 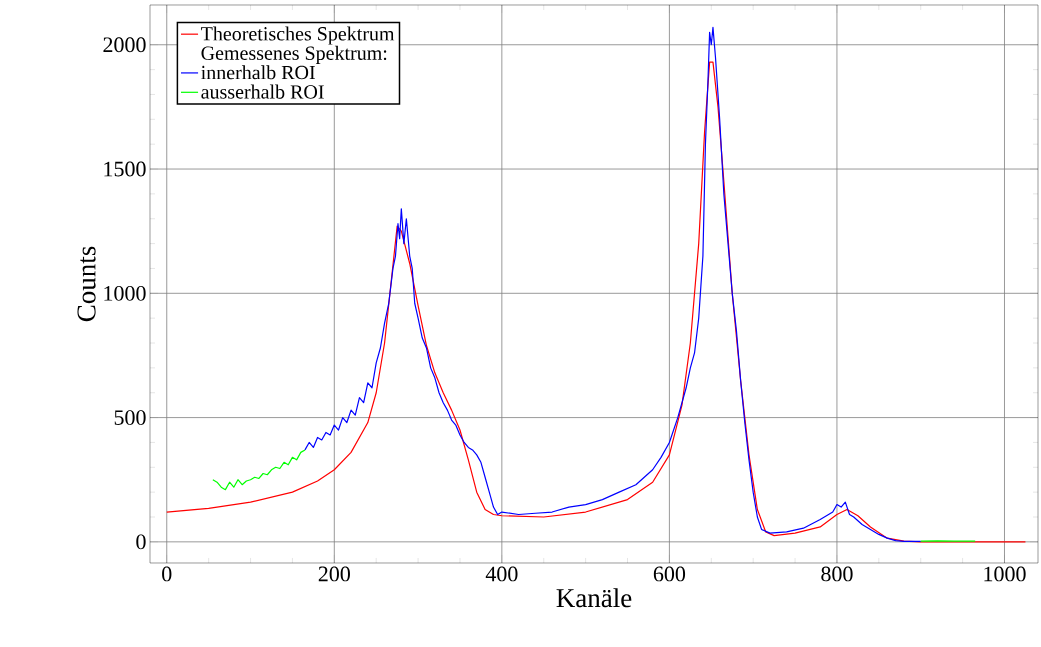 I want to click on y-tick-label: 1500, so click(x=125, y=169).